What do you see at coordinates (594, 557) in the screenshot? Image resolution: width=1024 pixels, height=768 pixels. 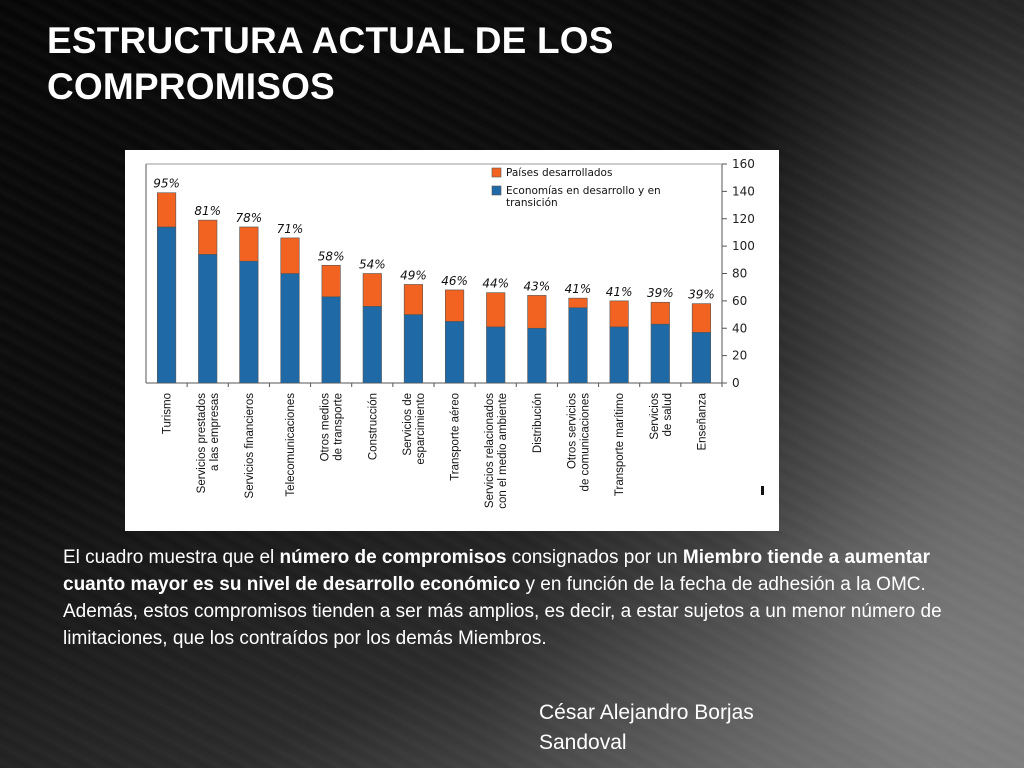 I see `paragraph-text-2: consignados por un` at bounding box center [594, 557].